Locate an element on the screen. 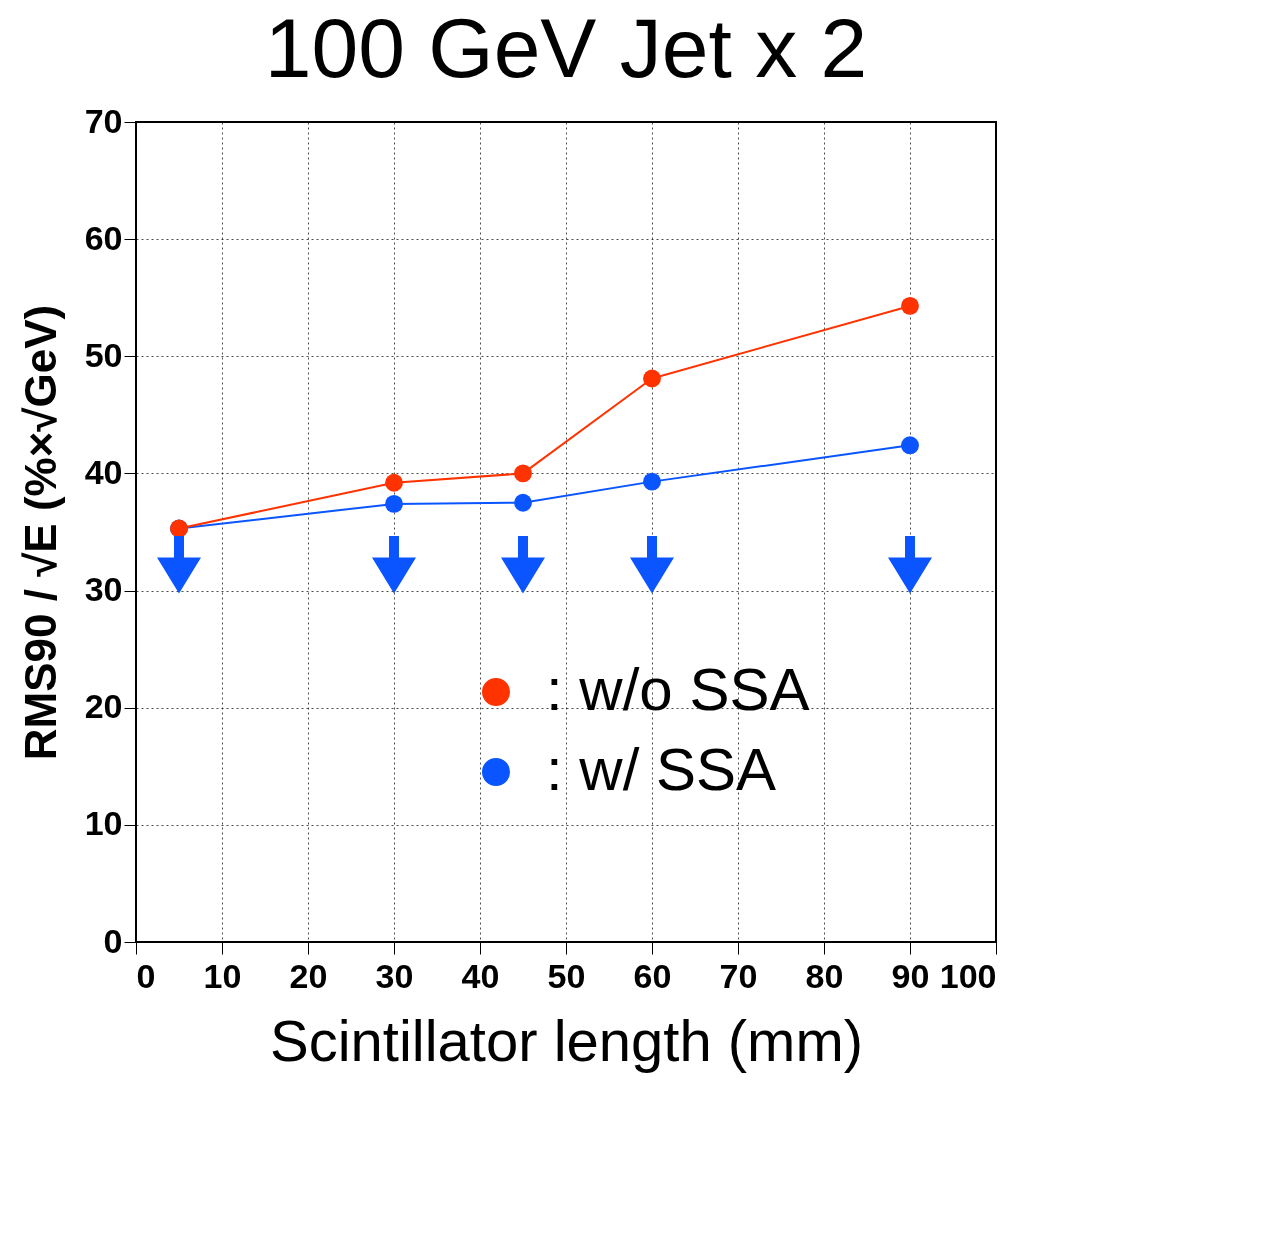  x-tick-label: 30 is located at coordinates (394, 975).